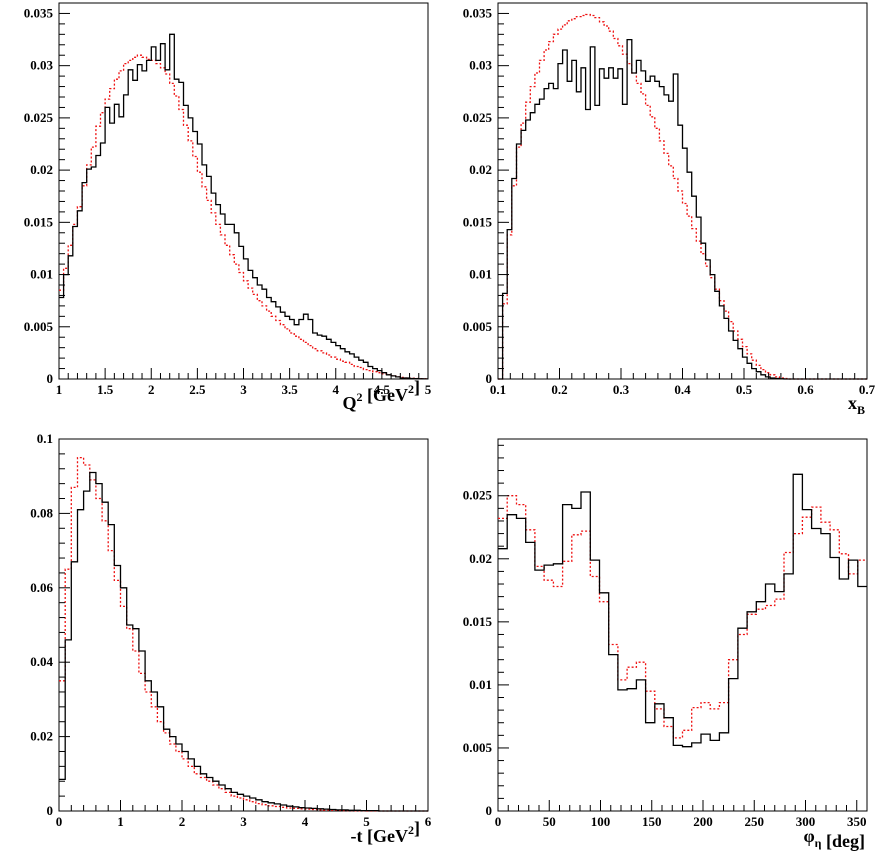 This screenshot has height=861, width=879. Describe the element at coordinates (856, 405) in the screenshot. I see `x-axis-title: xB` at that location.